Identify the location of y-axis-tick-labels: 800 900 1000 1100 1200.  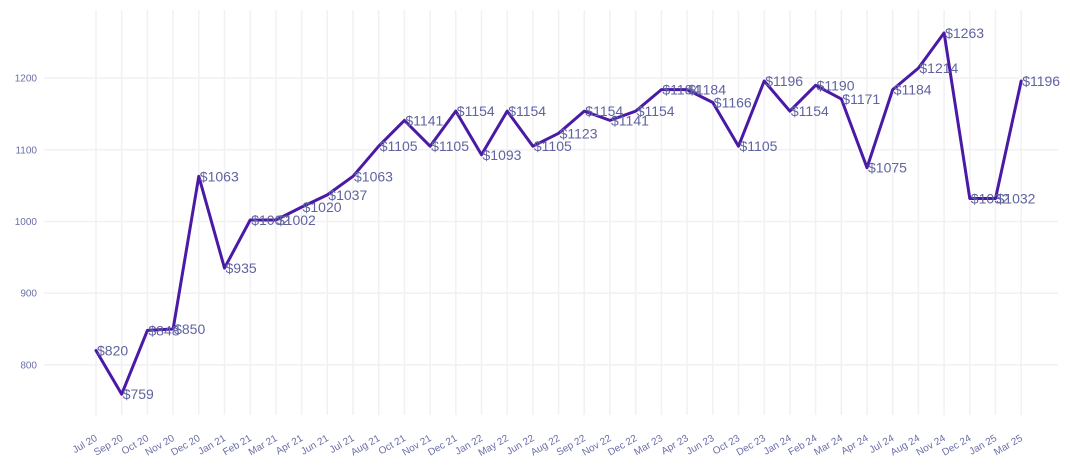
(26, 223).